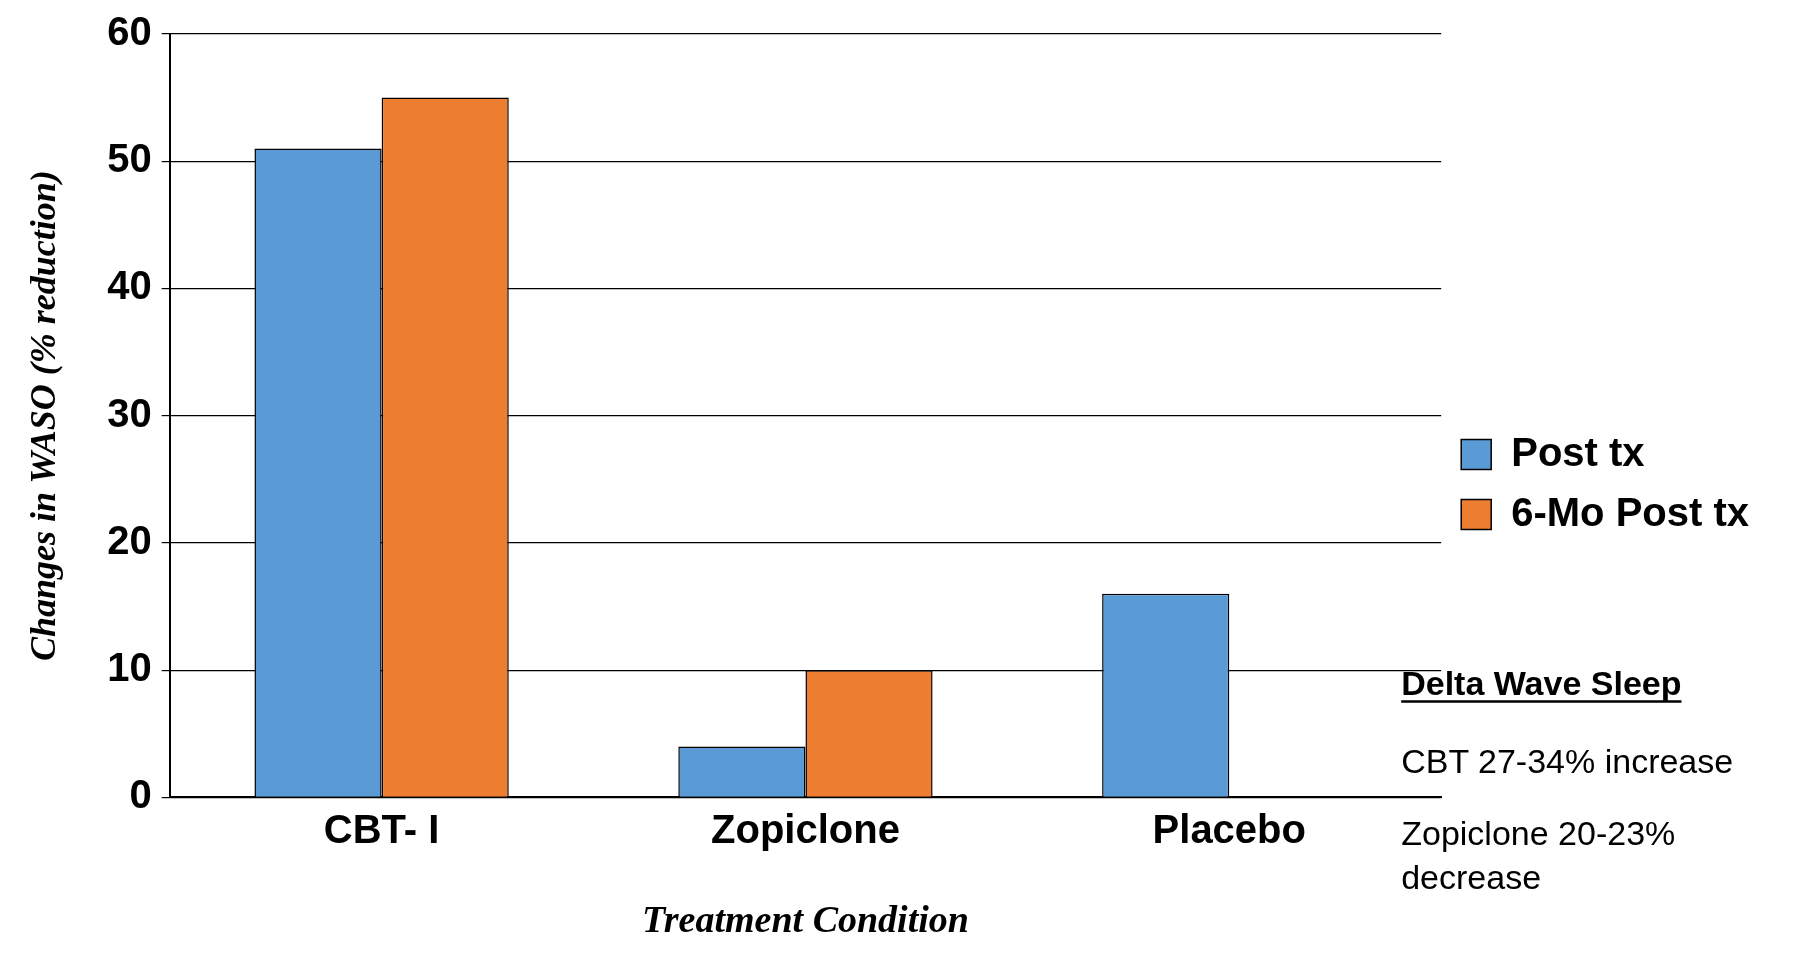 Image resolution: width=1799 pixels, height=959 pixels. Describe the element at coordinates (1567, 760) in the screenshot. I see `annotation: CBT 27-34% increase` at that location.